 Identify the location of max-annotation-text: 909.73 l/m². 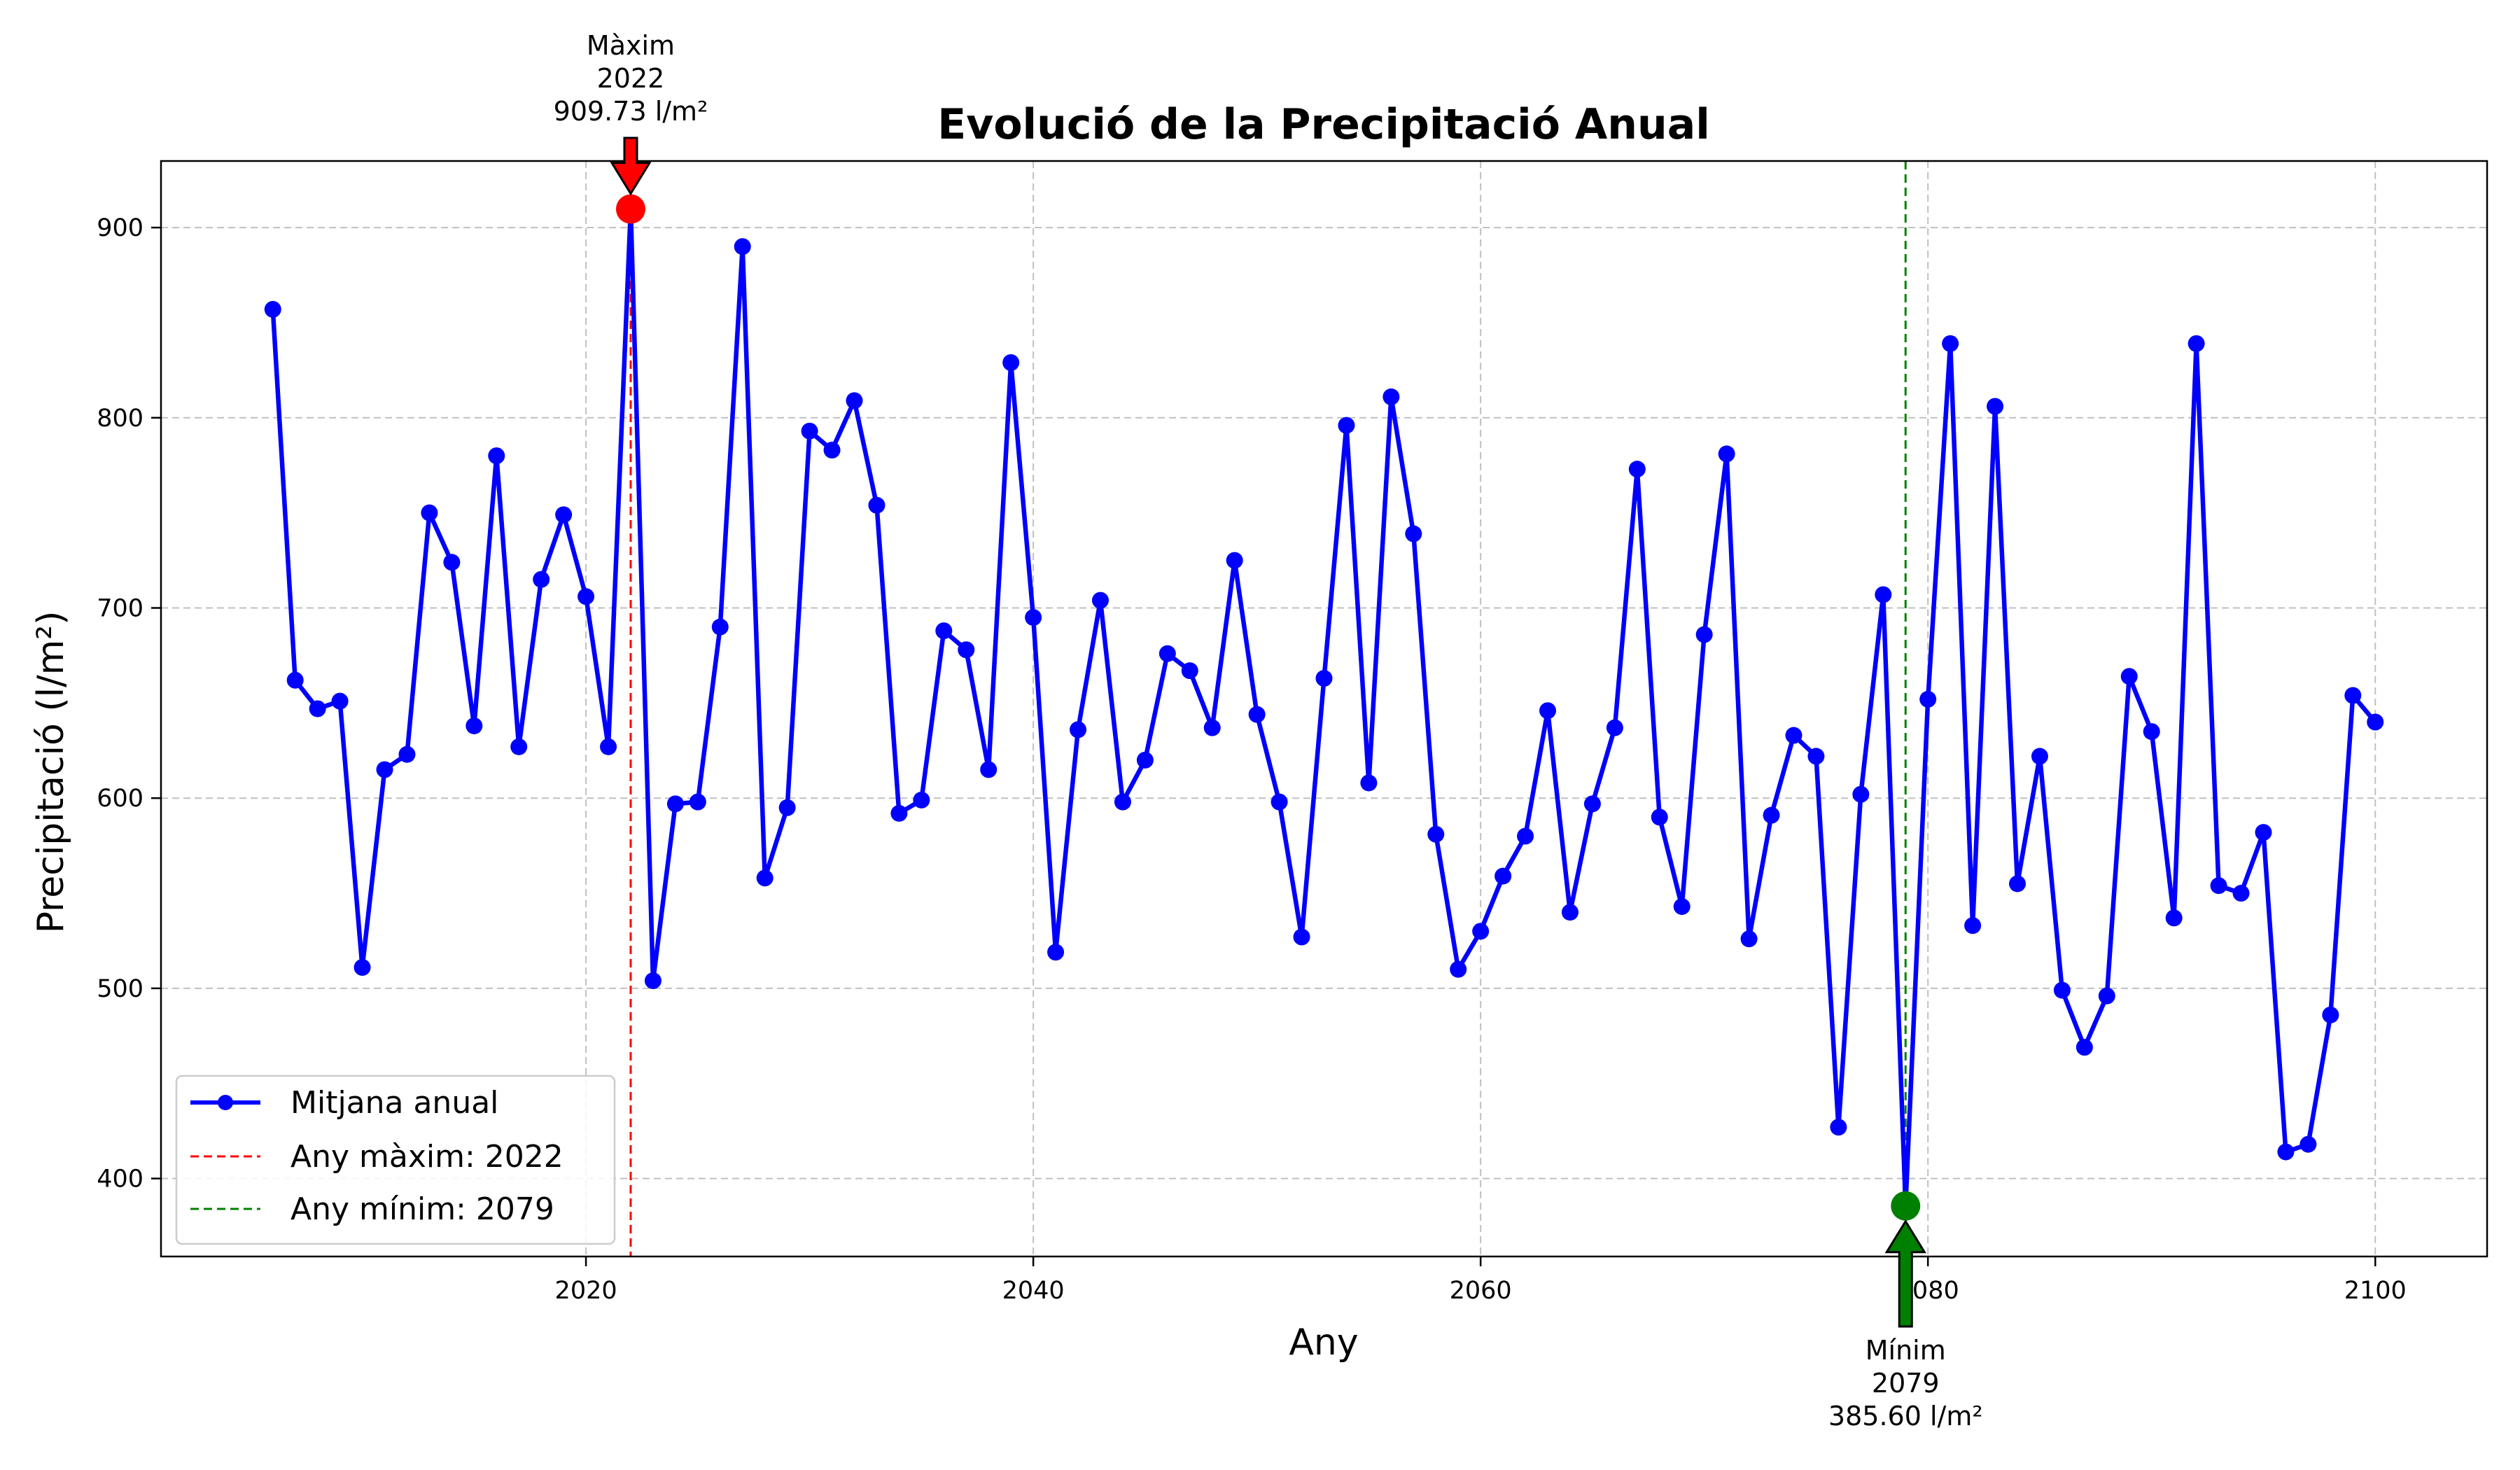
(631, 111).